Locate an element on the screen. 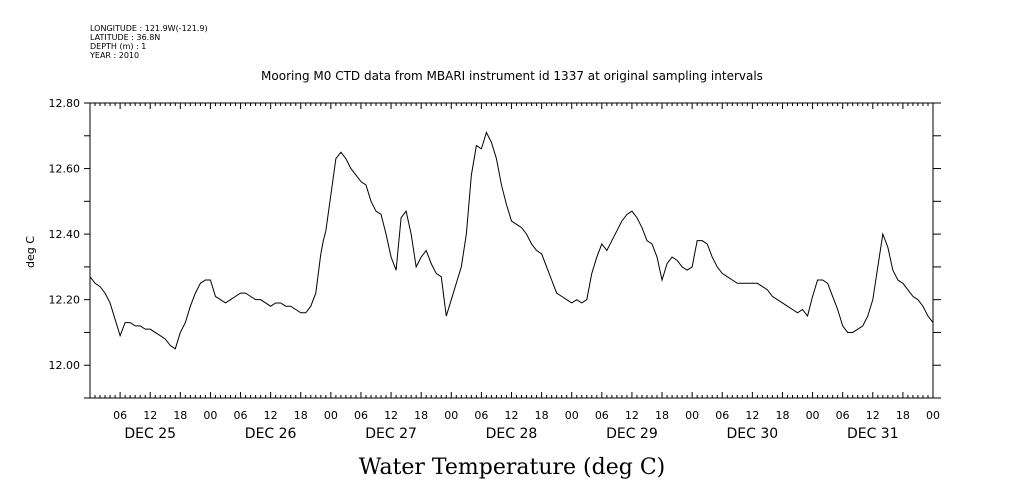  day-label: DEC 31 is located at coordinates (873, 434).